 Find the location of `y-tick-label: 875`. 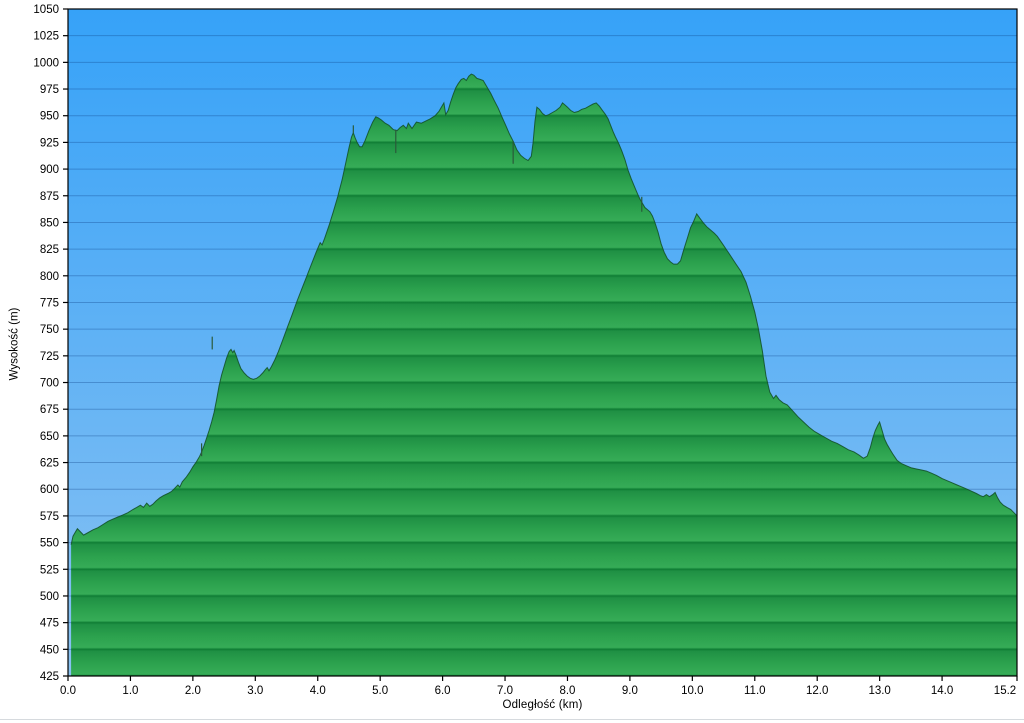

y-tick-label: 875 is located at coordinates (49, 197).